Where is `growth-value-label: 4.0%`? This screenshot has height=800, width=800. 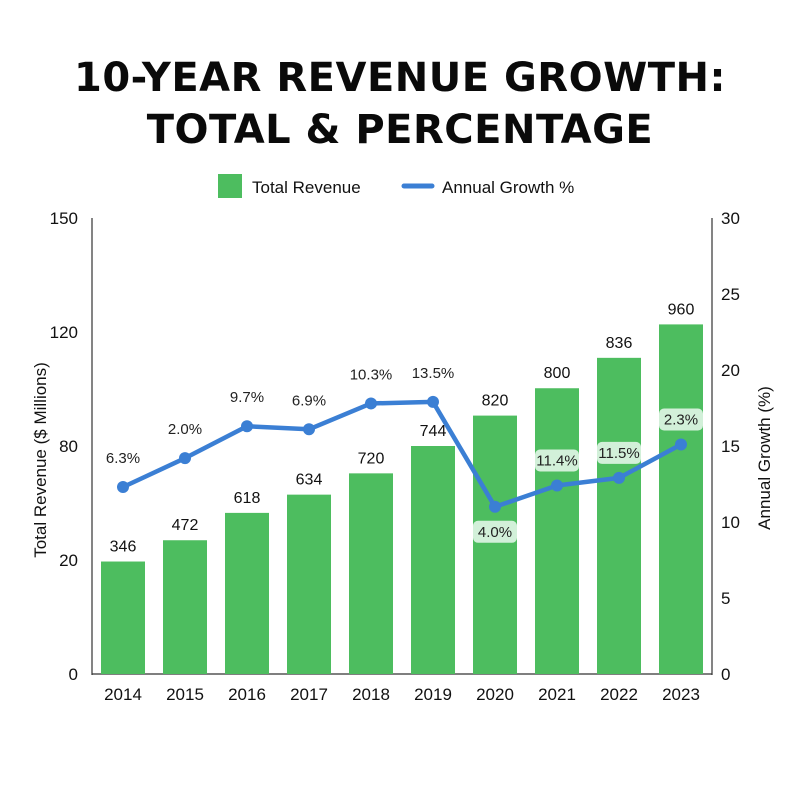
growth-value-label: 4.0% is located at coordinates (495, 532).